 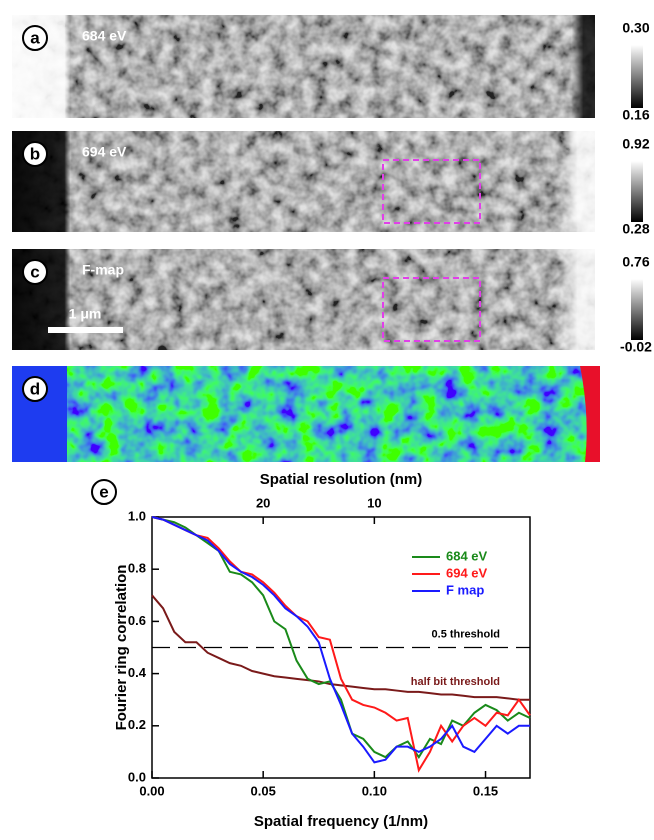 I want to click on legend-label: 684 eV, so click(x=467, y=555).